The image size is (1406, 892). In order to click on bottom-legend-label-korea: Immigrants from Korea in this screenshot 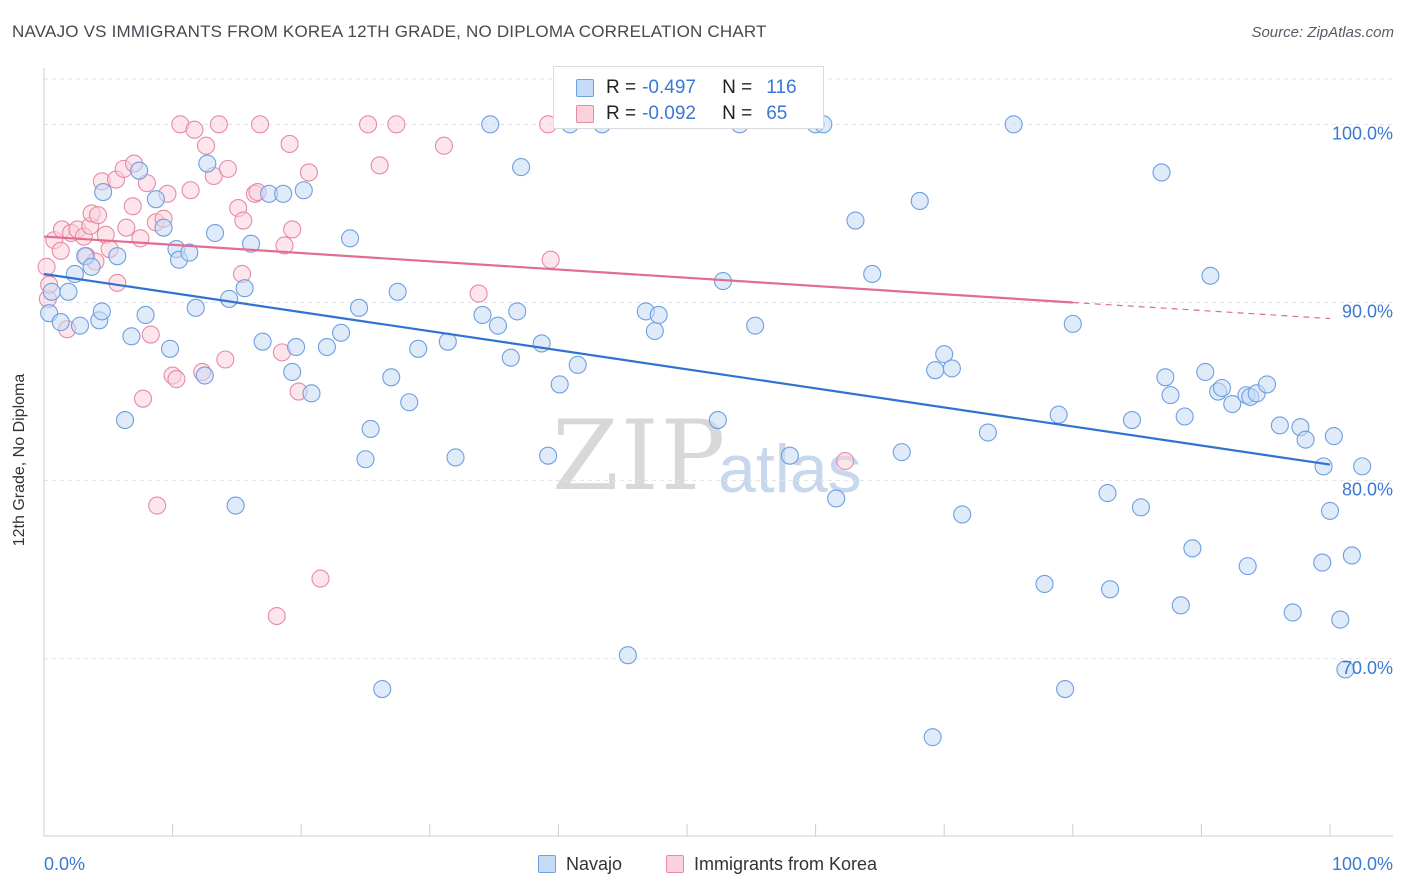, I will do `click(786, 863)`.